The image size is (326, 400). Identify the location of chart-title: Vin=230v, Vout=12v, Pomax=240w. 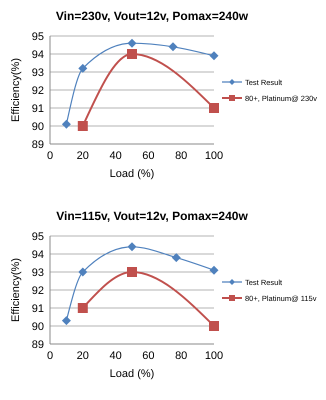
(152, 16).